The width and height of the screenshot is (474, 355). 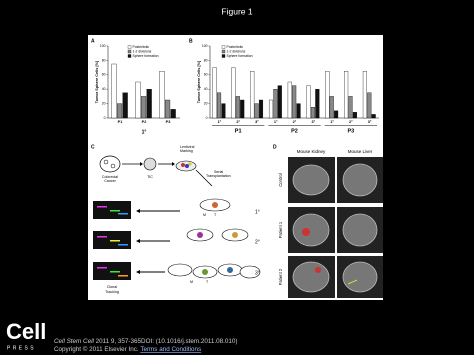 What do you see at coordinates (186, 151) in the screenshot?
I see `label: Marking` at bounding box center [186, 151].